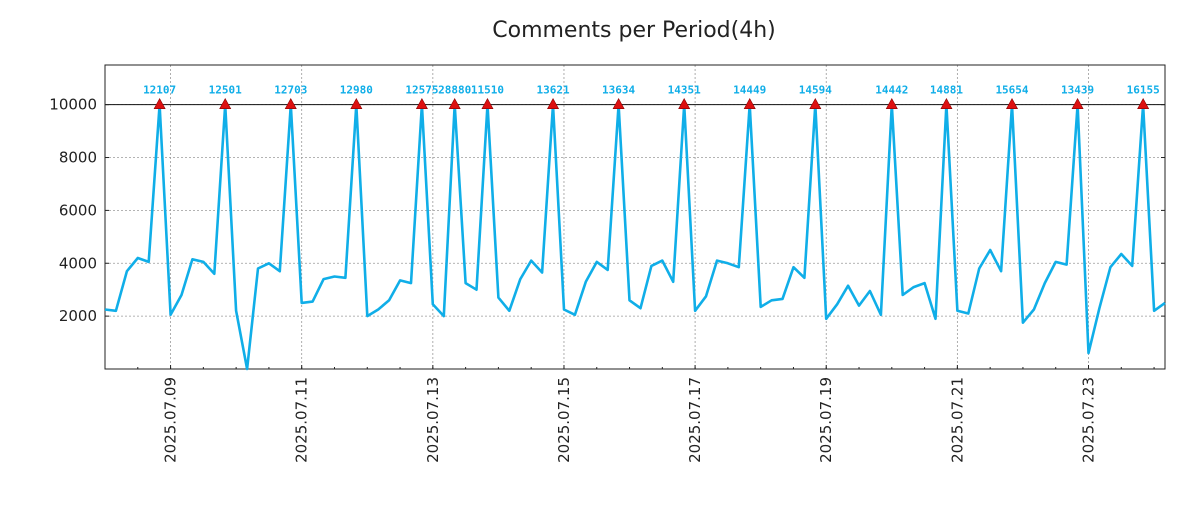 The image size is (1200, 505). I want to click on peak-value-label: 13634, so click(618, 90).